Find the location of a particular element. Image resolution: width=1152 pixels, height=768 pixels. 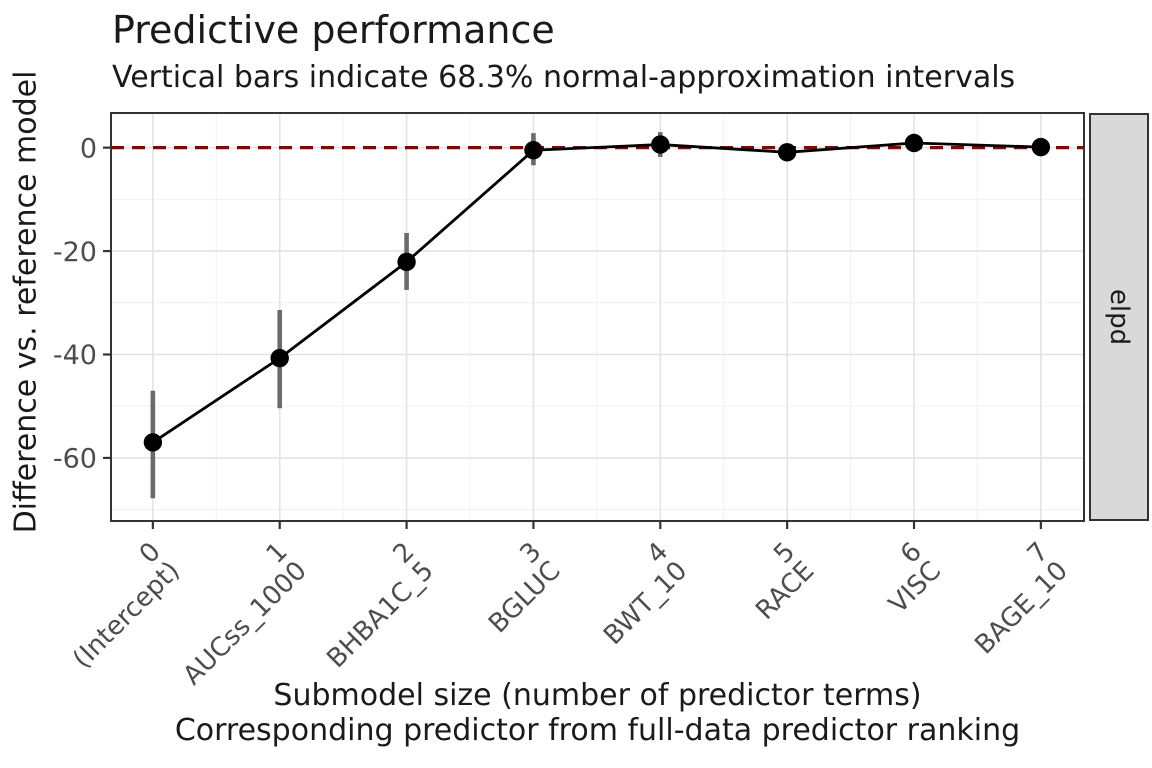

x-tick-label: 4BWT_10 is located at coordinates (636, 594).